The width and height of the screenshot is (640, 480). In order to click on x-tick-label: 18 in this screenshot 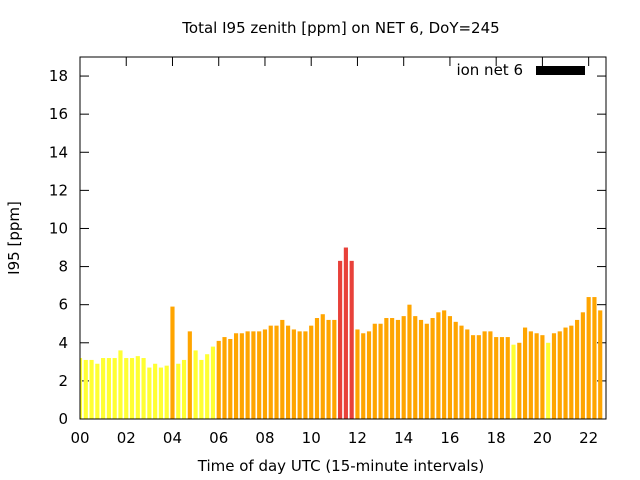, I will do `click(496, 438)`.